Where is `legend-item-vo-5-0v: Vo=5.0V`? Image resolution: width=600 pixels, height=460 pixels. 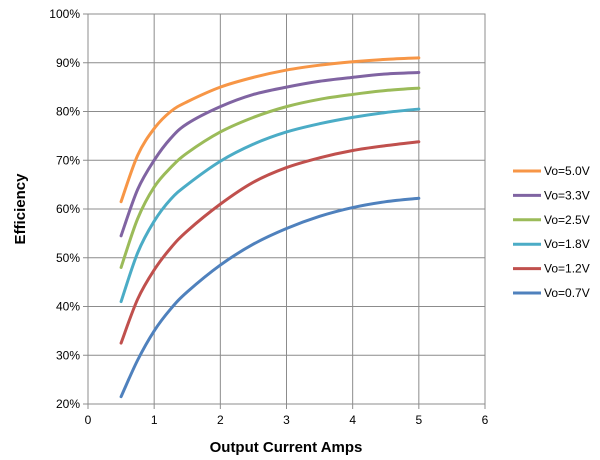 legend-item-vo-5-0v: Vo=5.0V is located at coordinates (551, 171).